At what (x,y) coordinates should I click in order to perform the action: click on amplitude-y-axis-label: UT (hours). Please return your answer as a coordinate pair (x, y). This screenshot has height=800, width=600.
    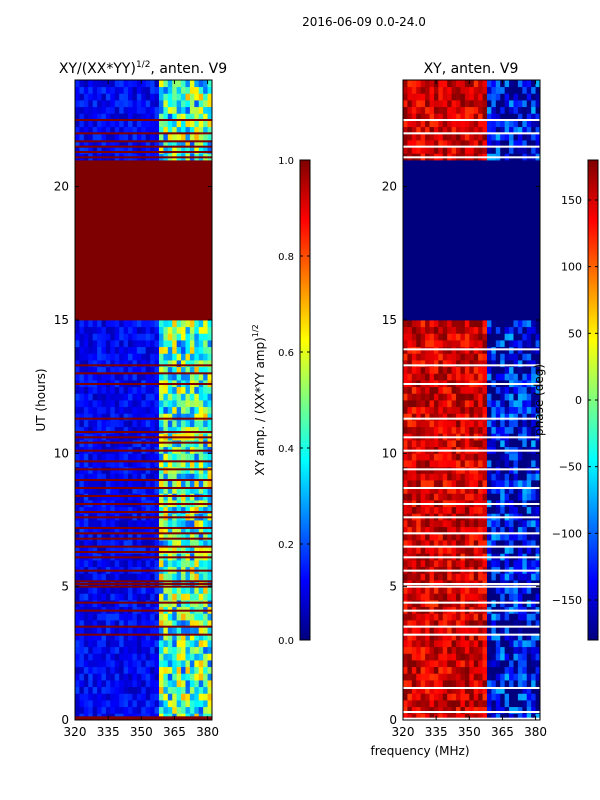
    Looking at the image, I should click on (41, 399).